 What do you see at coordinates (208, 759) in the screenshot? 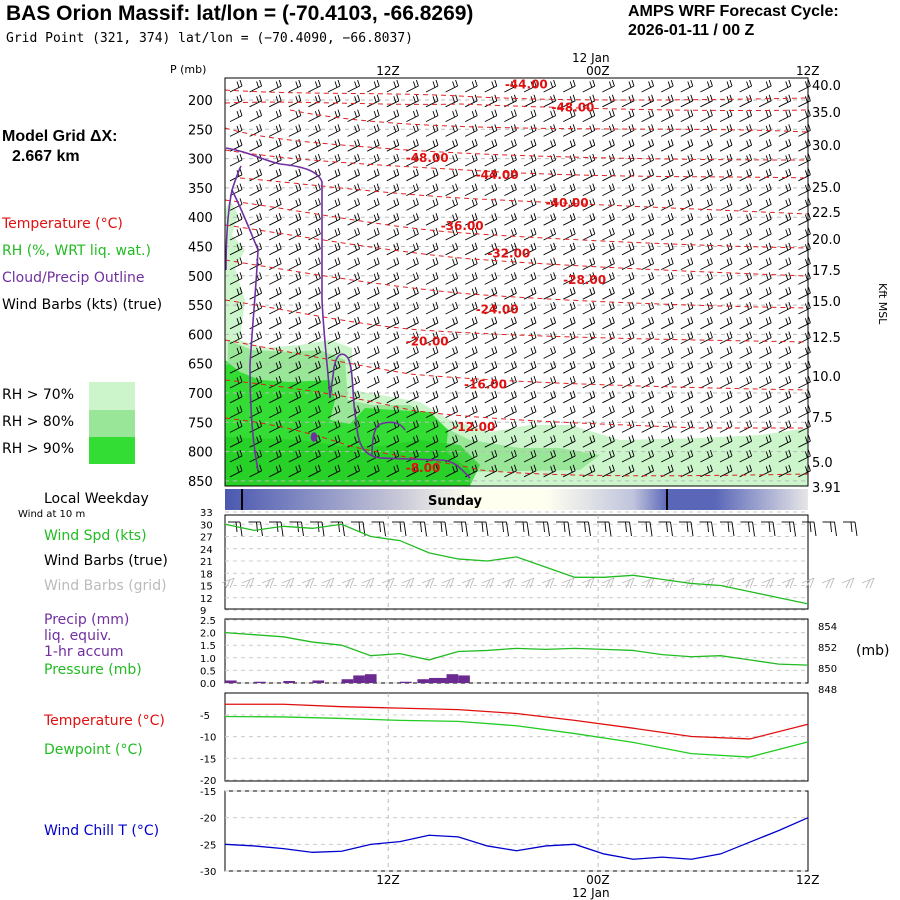
I see `temp-tick: -15` at bounding box center [208, 759].